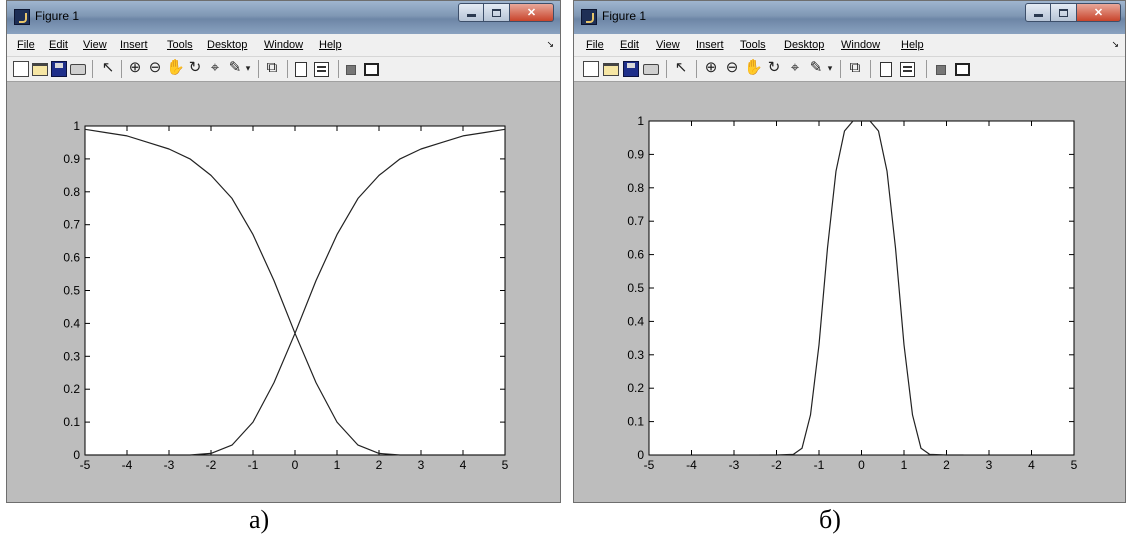  What do you see at coordinates (635, 221) in the screenshot?
I see `y-tick-label: 0.7` at bounding box center [635, 221].